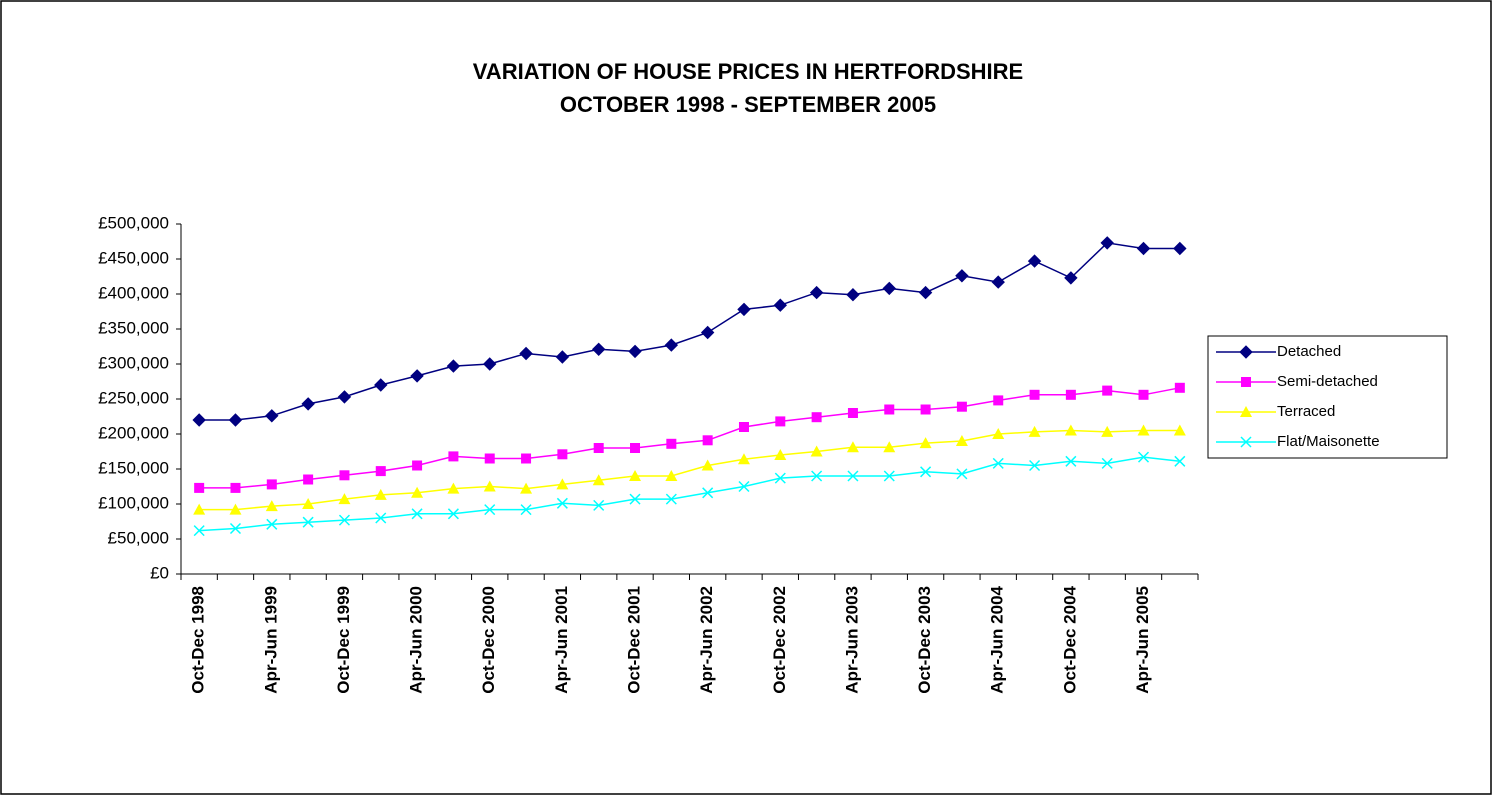  What do you see at coordinates (1142, 640) in the screenshot?
I see `x-tick-label: Apr-Jun 2005` at bounding box center [1142, 640].